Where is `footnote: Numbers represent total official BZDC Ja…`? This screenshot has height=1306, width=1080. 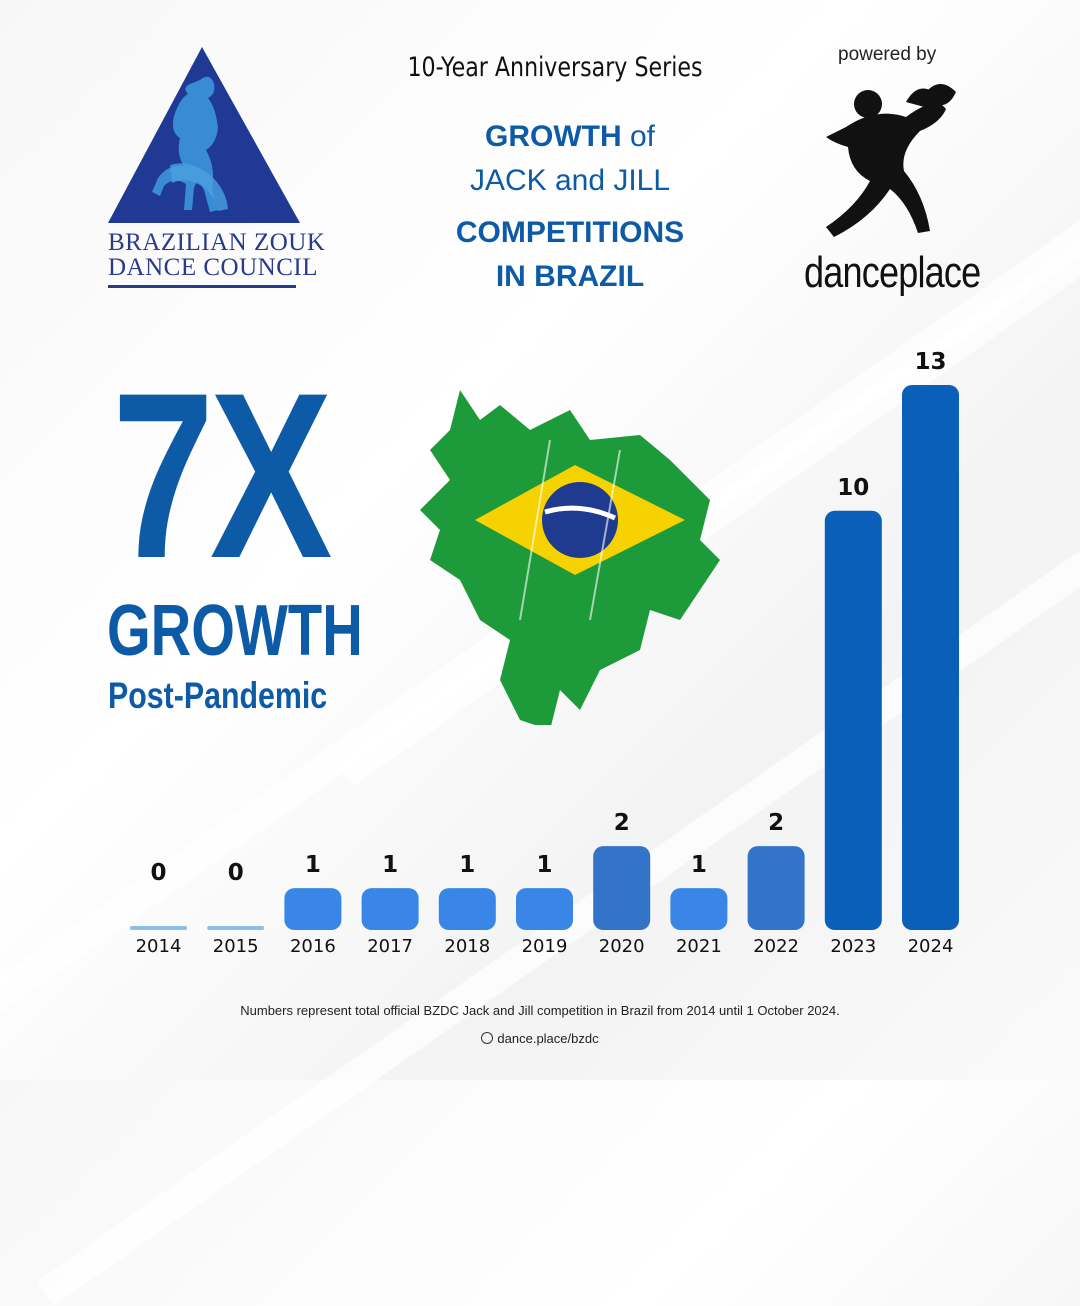
footnote: Numbers represent total official BZDC Ja… is located at coordinates (540, 1010).